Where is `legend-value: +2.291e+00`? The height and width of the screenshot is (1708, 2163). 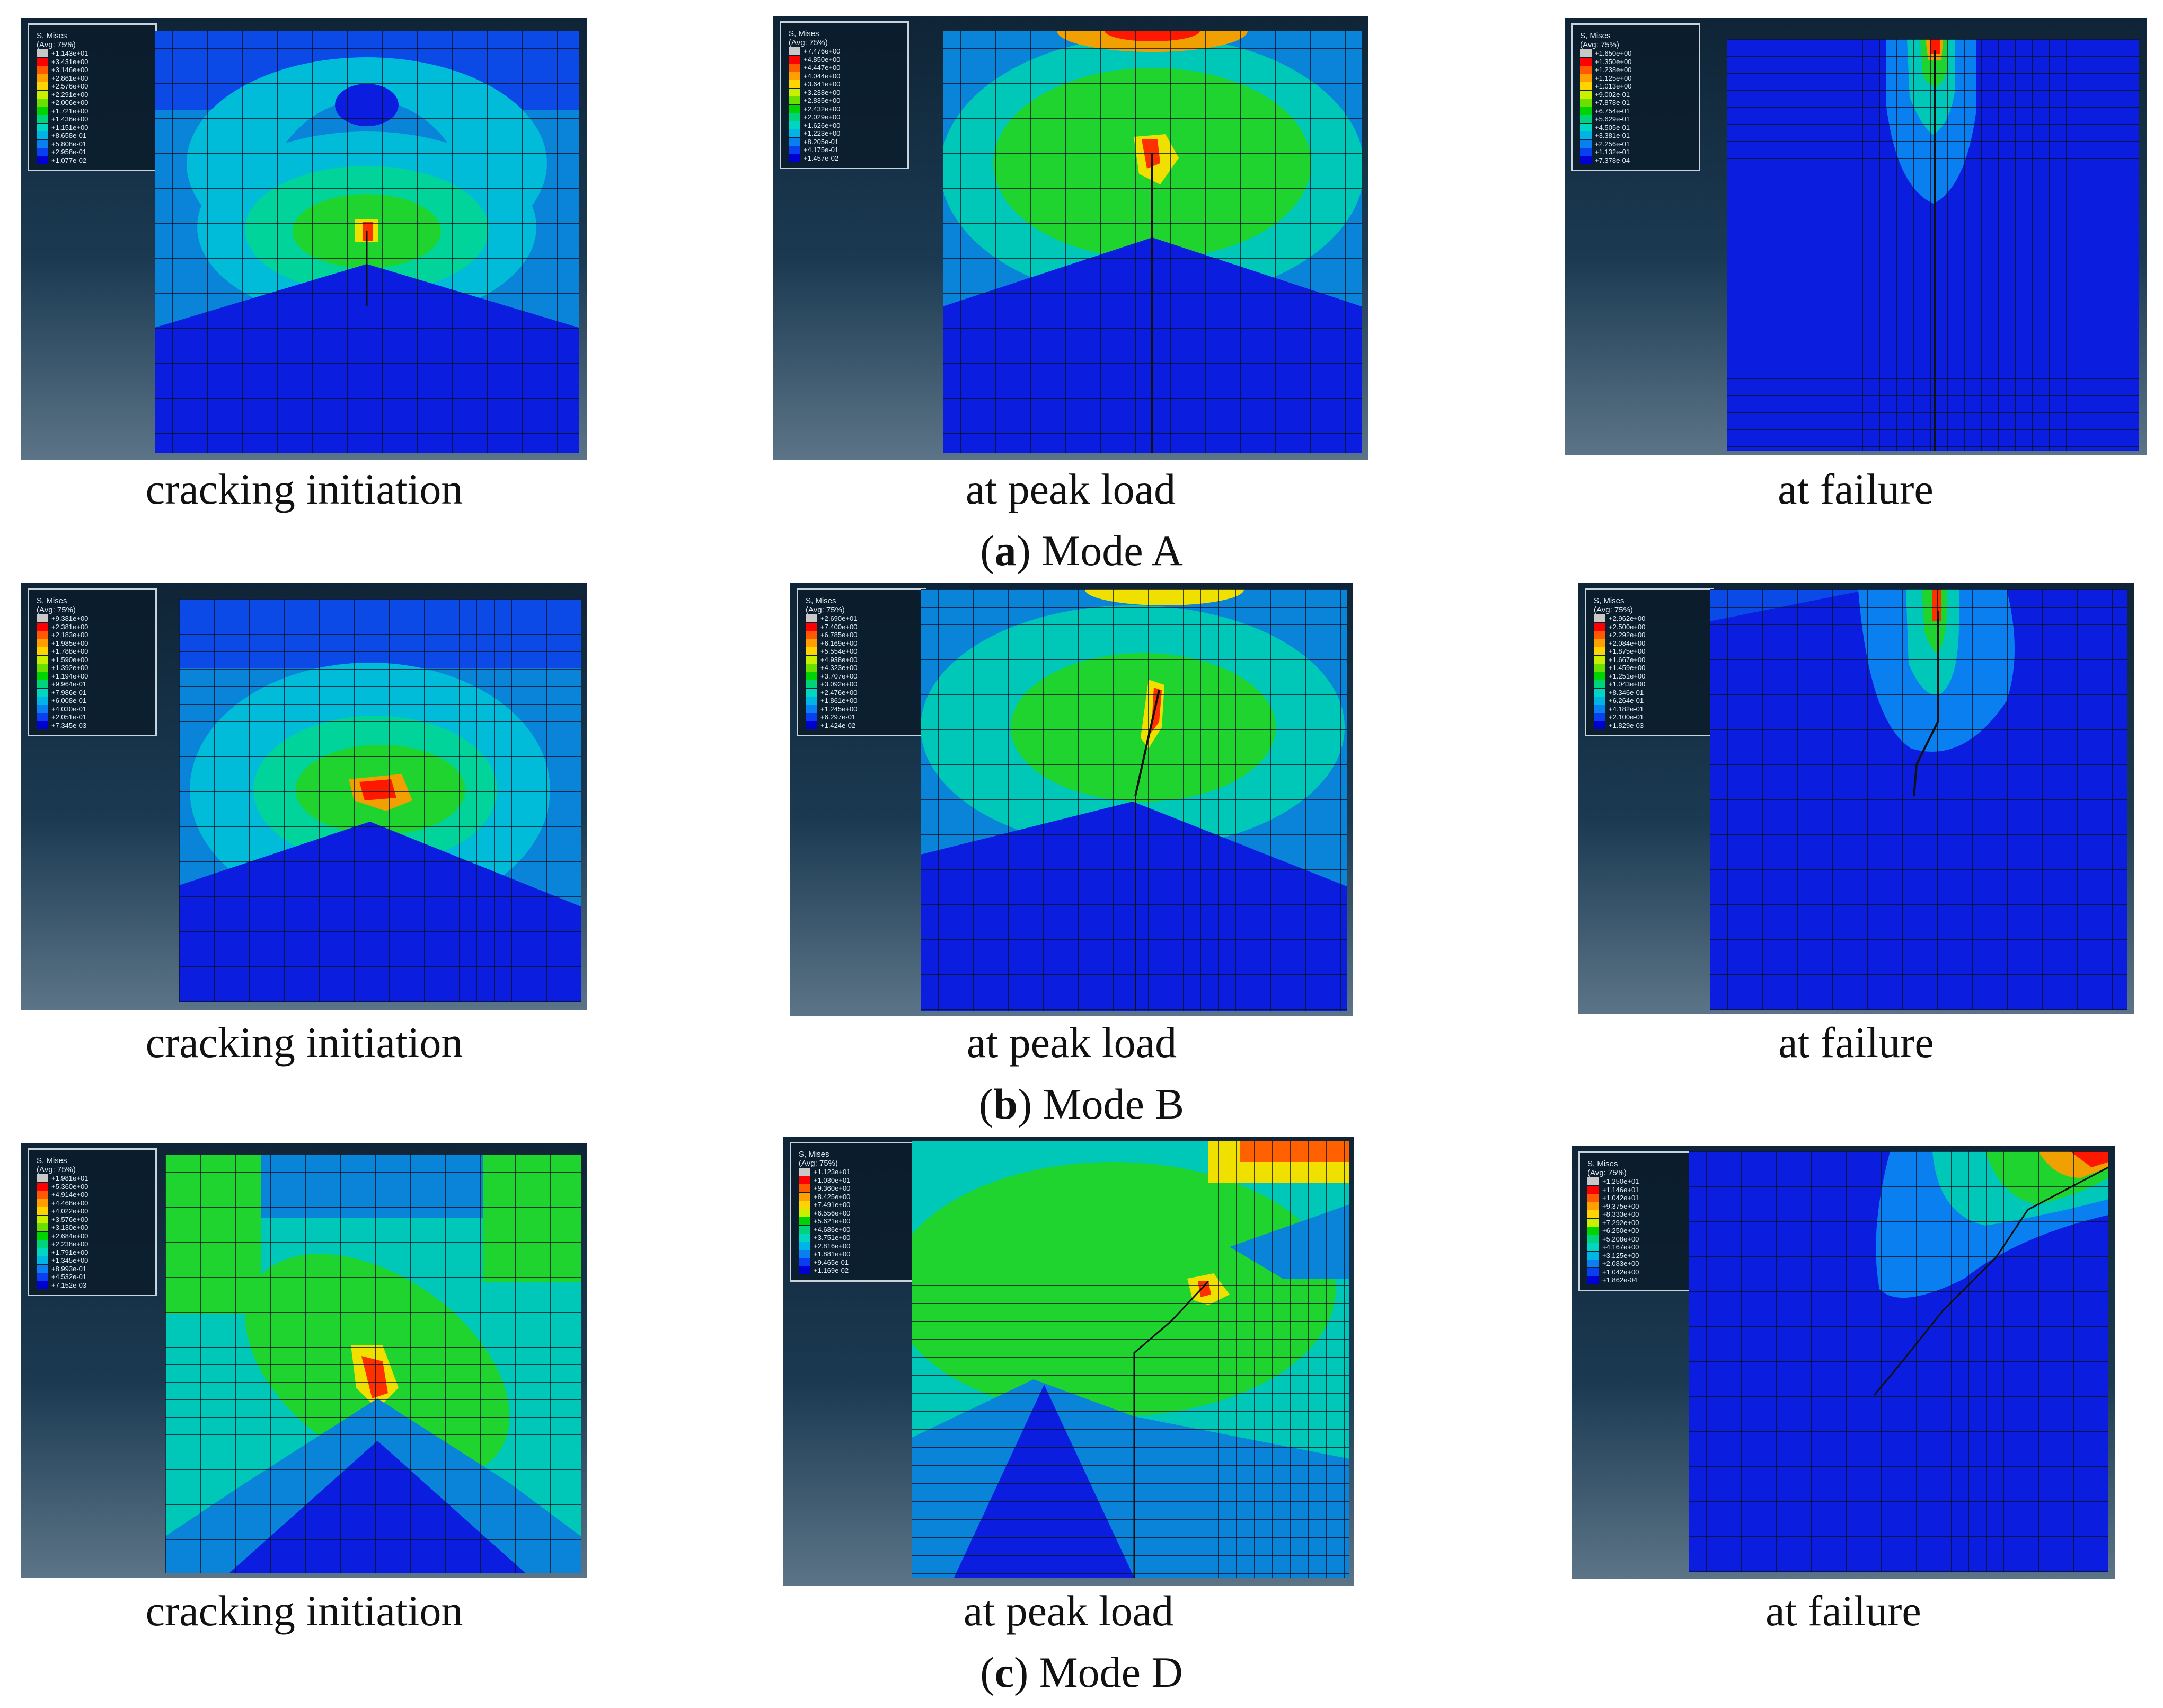 legend-value: +2.291e+00 is located at coordinates (70, 94).